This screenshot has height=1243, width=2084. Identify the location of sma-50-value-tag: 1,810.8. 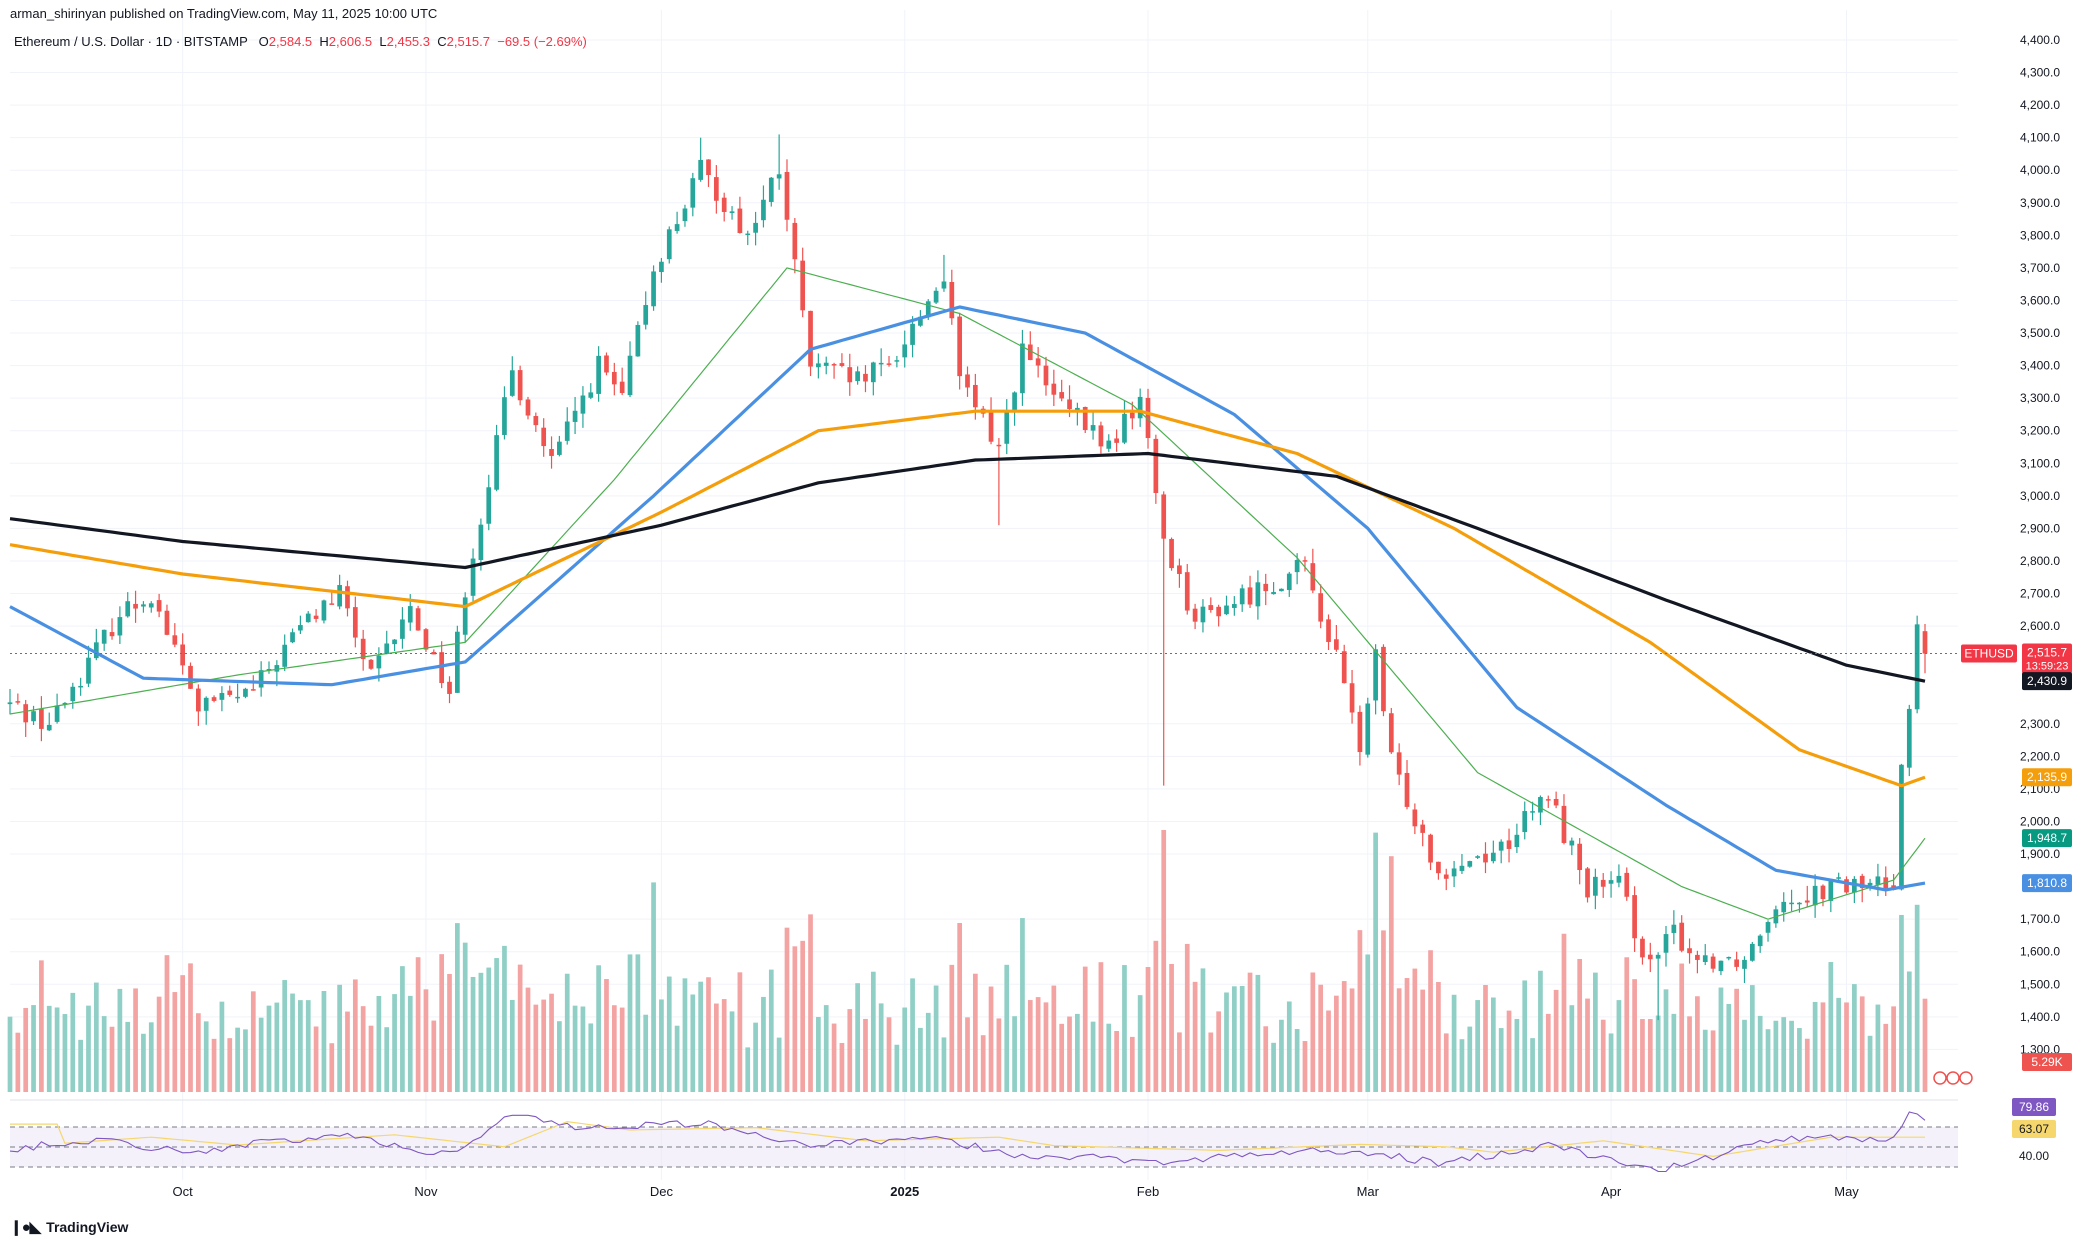
(2047, 883).